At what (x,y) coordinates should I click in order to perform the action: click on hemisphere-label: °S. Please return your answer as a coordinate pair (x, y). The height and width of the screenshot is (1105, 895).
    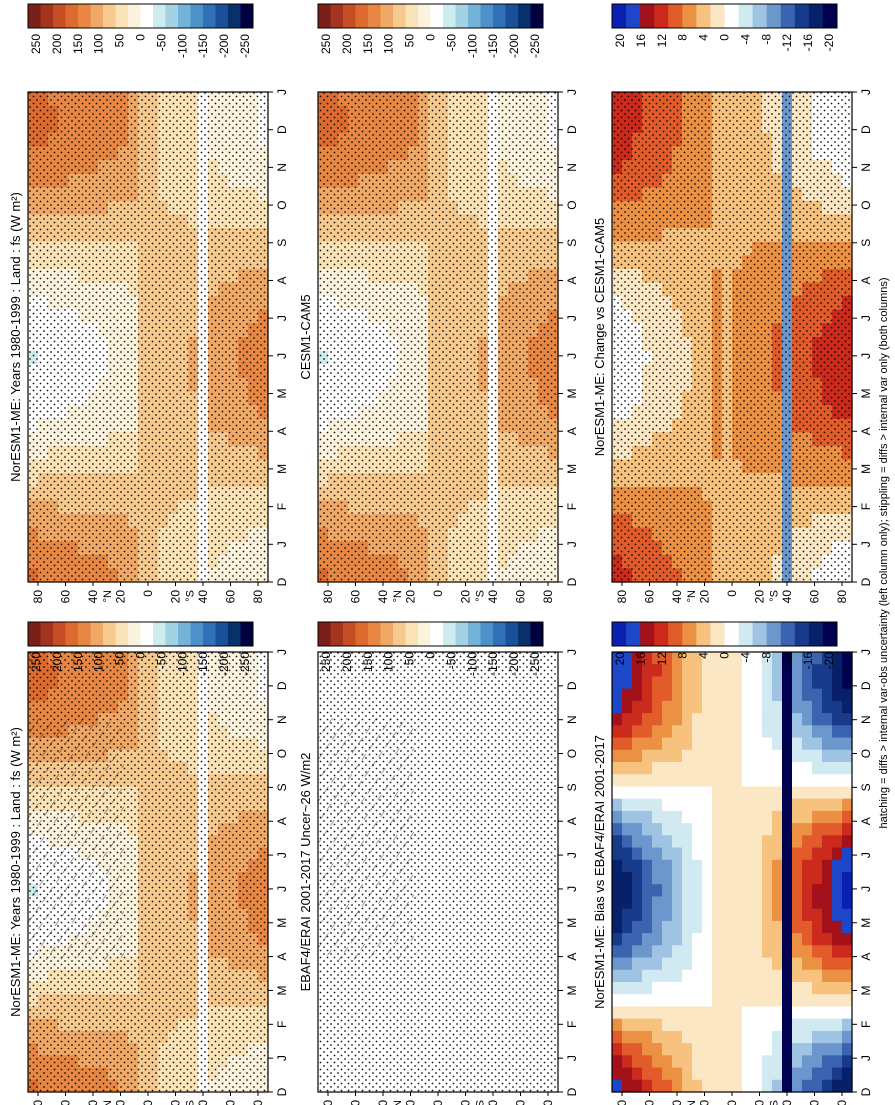
    Looking at the image, I should click on (480, 1102).